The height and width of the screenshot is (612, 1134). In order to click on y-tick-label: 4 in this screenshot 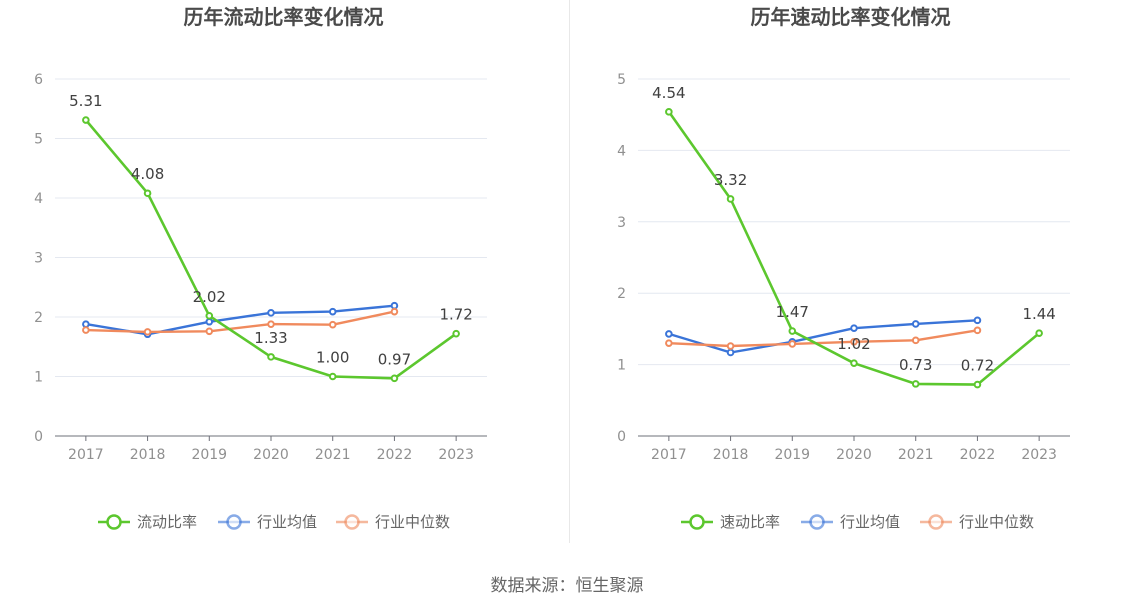, I will do `click(621, 151)`.